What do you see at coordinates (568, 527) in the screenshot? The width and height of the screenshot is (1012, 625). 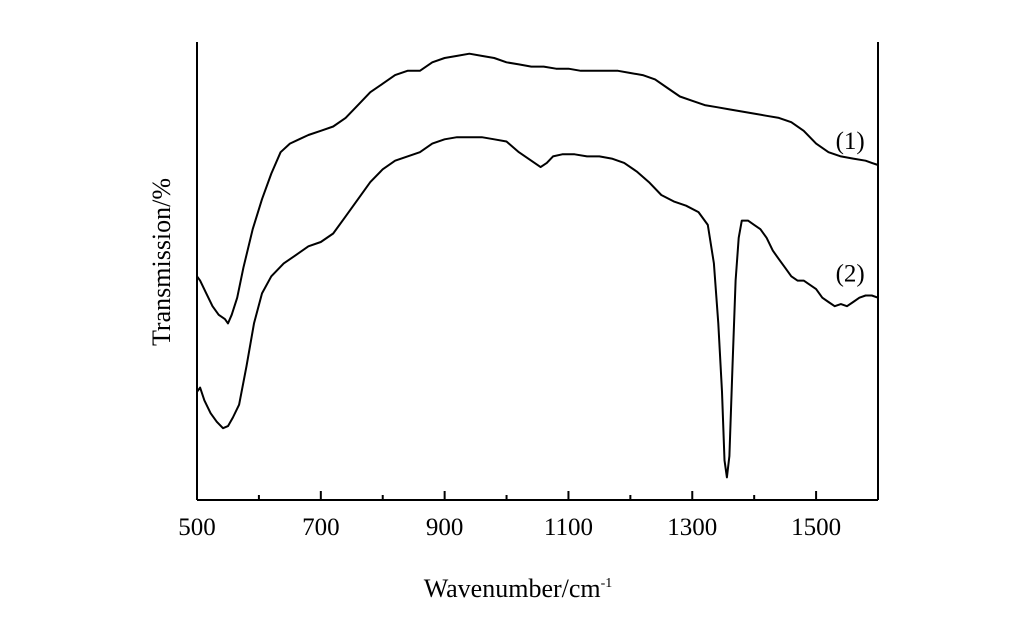 I see `x-tick-label: 1100` at bounding box center [568, 527].